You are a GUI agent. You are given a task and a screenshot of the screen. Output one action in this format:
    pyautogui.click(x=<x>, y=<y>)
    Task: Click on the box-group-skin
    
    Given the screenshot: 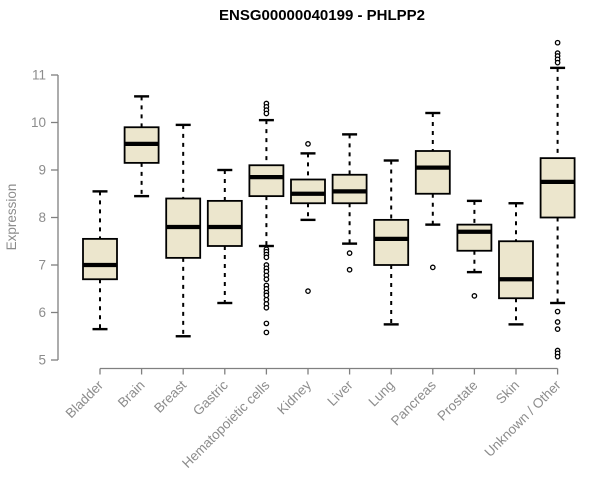 What is the action you would take?
    pyautogui.click(x=516, y=264)
    